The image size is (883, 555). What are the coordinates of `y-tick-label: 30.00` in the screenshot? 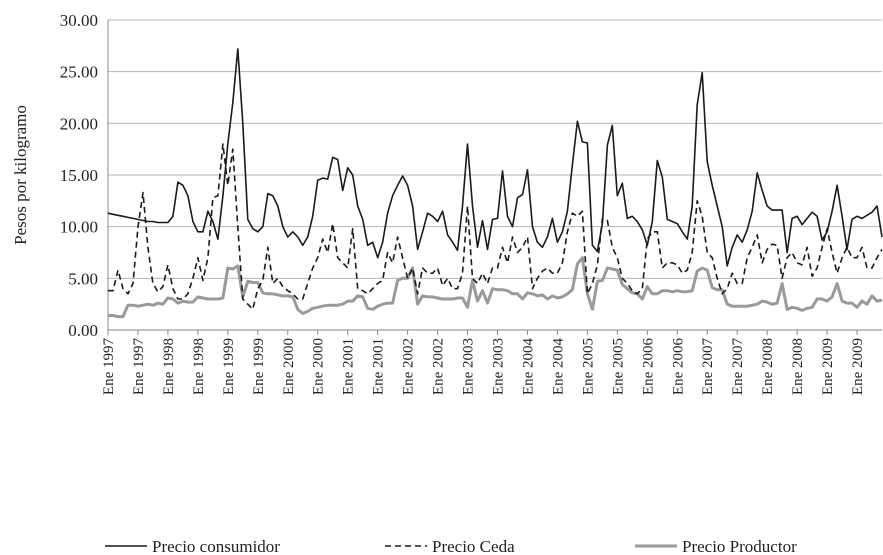 It's located at (79, 20).